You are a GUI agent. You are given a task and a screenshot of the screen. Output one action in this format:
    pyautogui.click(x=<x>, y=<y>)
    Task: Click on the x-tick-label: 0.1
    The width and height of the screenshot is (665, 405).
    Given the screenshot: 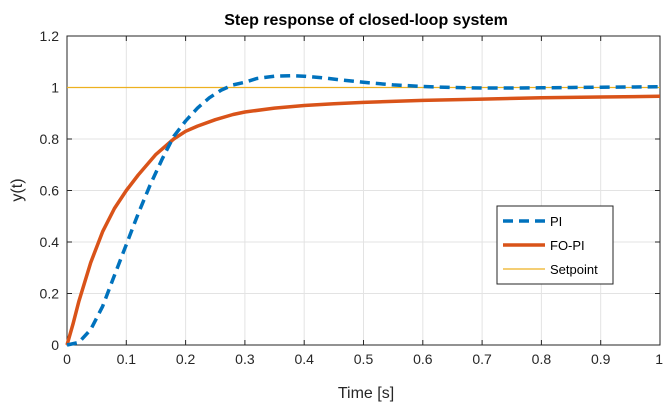 What is the action you would take?
    pyautogui.click(x=127, y=359)
    